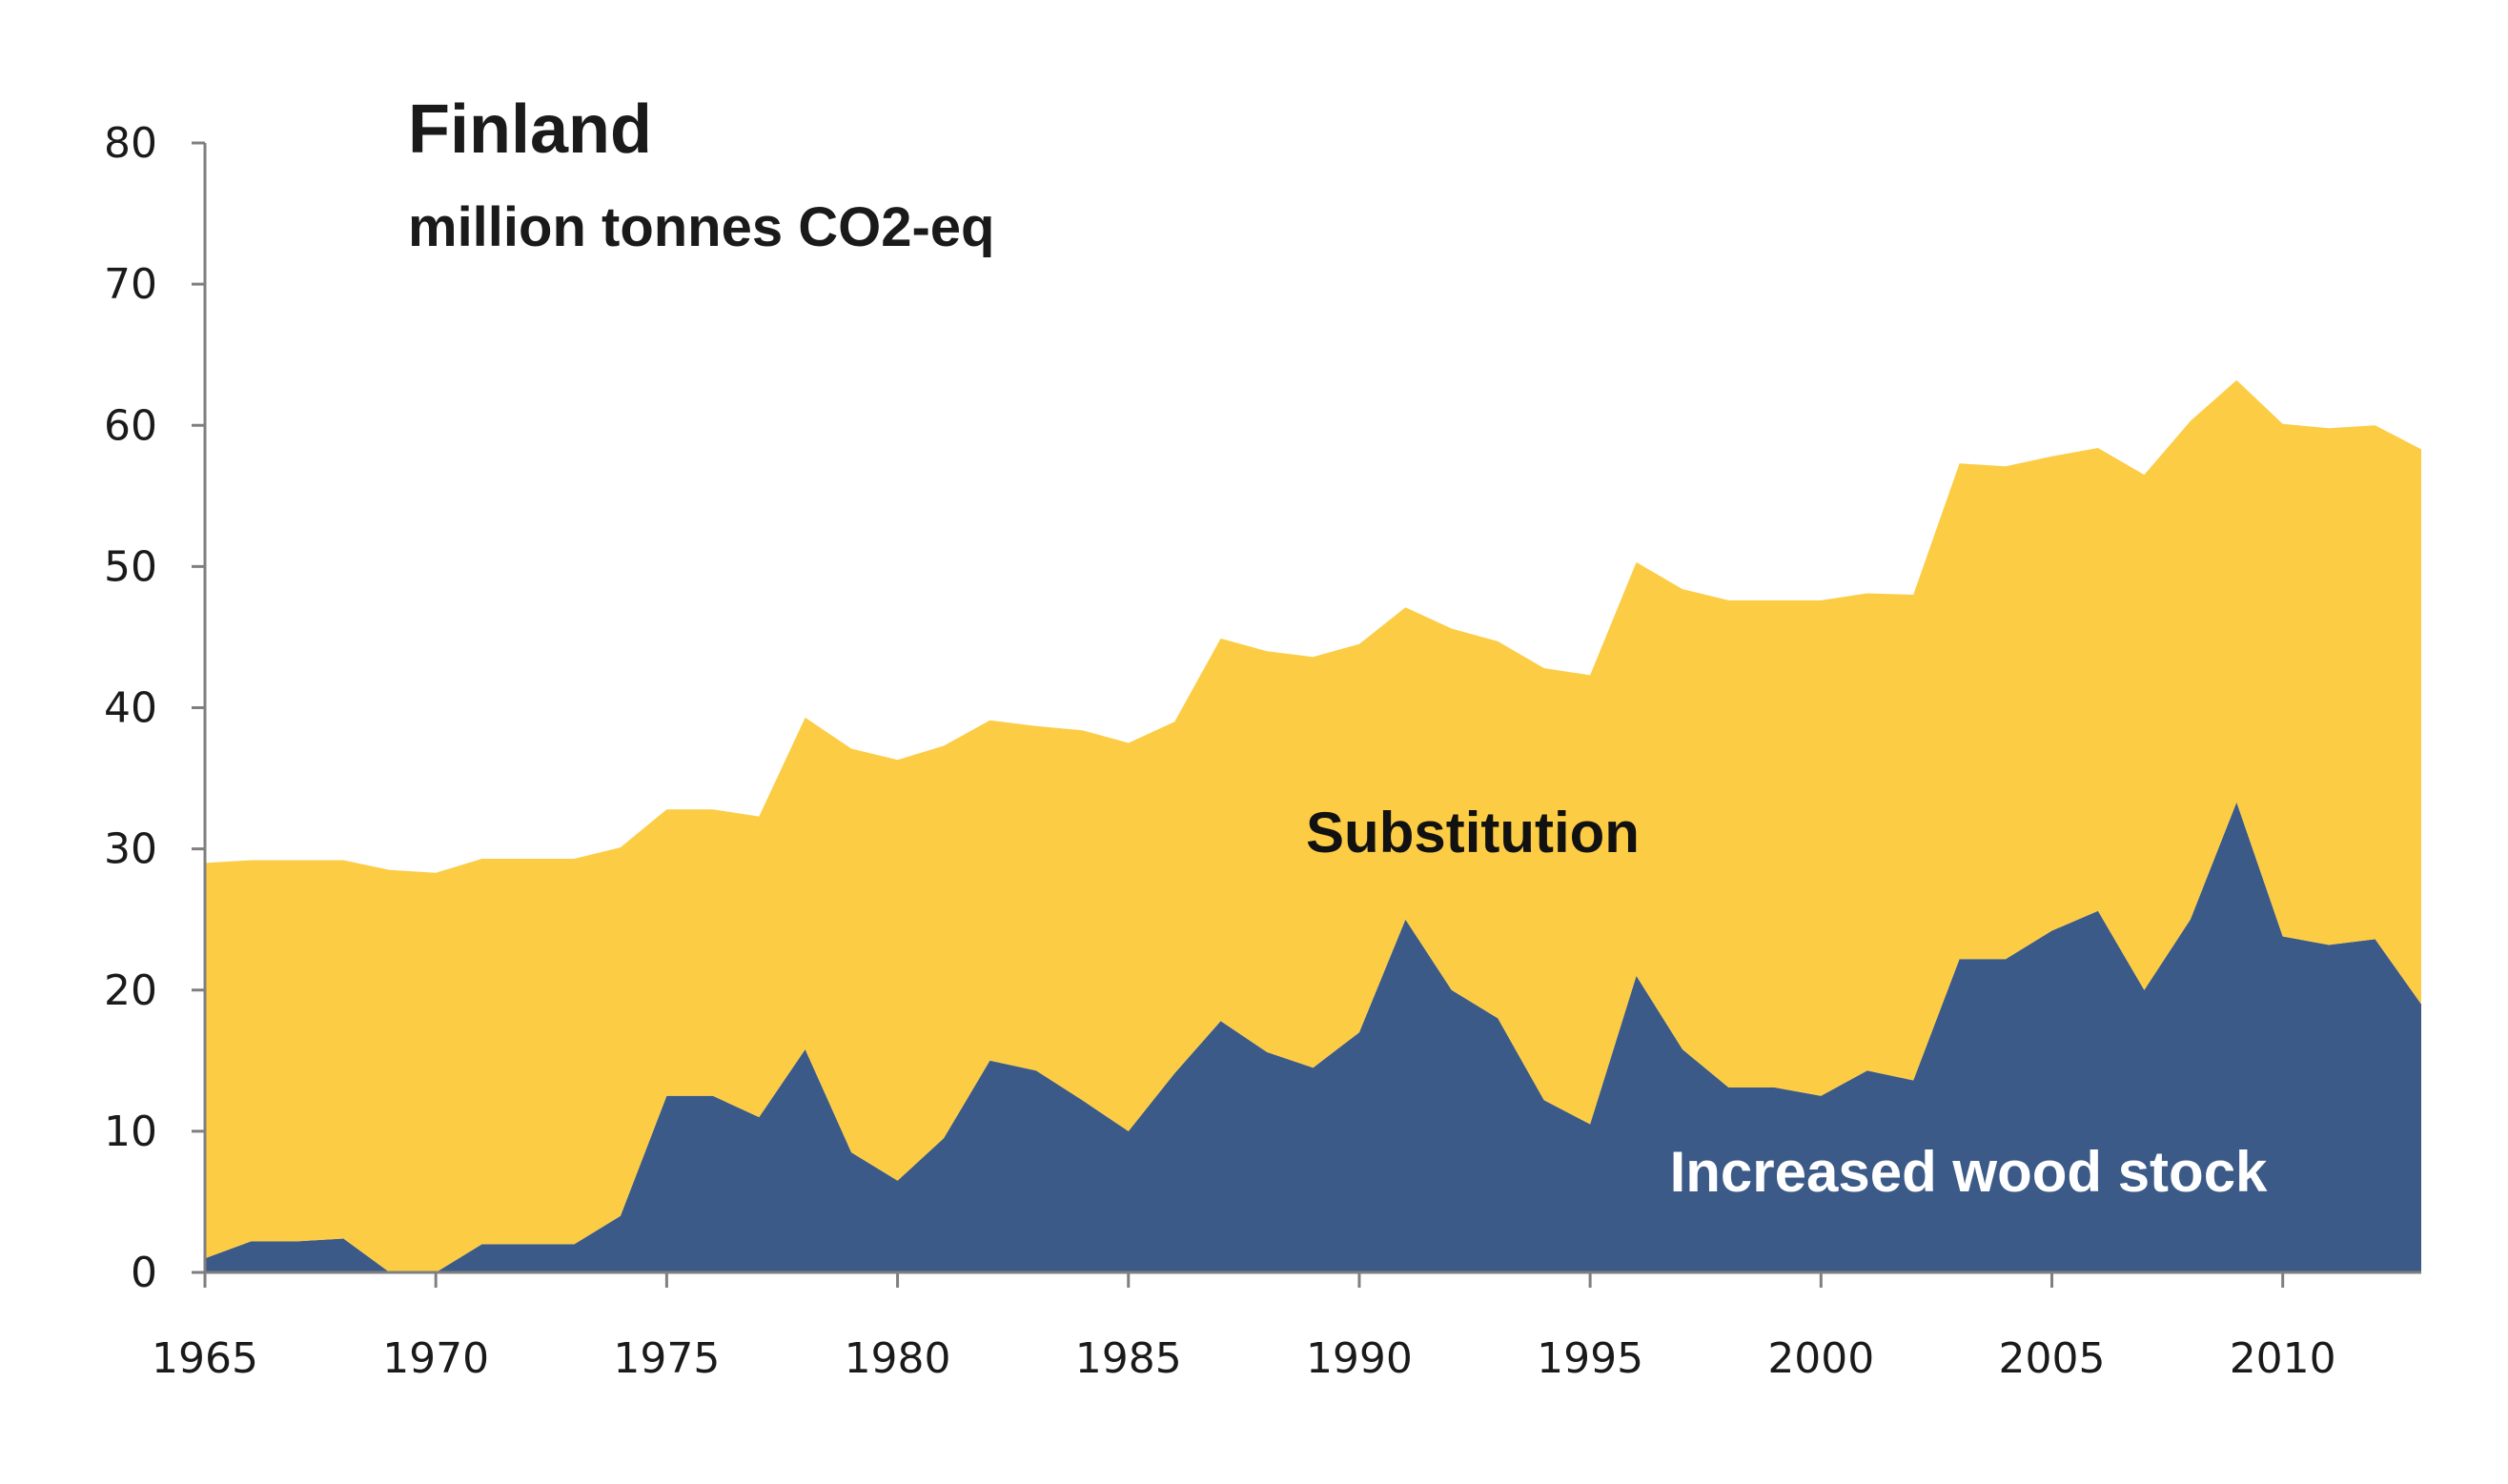  Describe the element at coordinates (205, 1358) in the screenshot. I see `x-tick-label: 1965` at that location.